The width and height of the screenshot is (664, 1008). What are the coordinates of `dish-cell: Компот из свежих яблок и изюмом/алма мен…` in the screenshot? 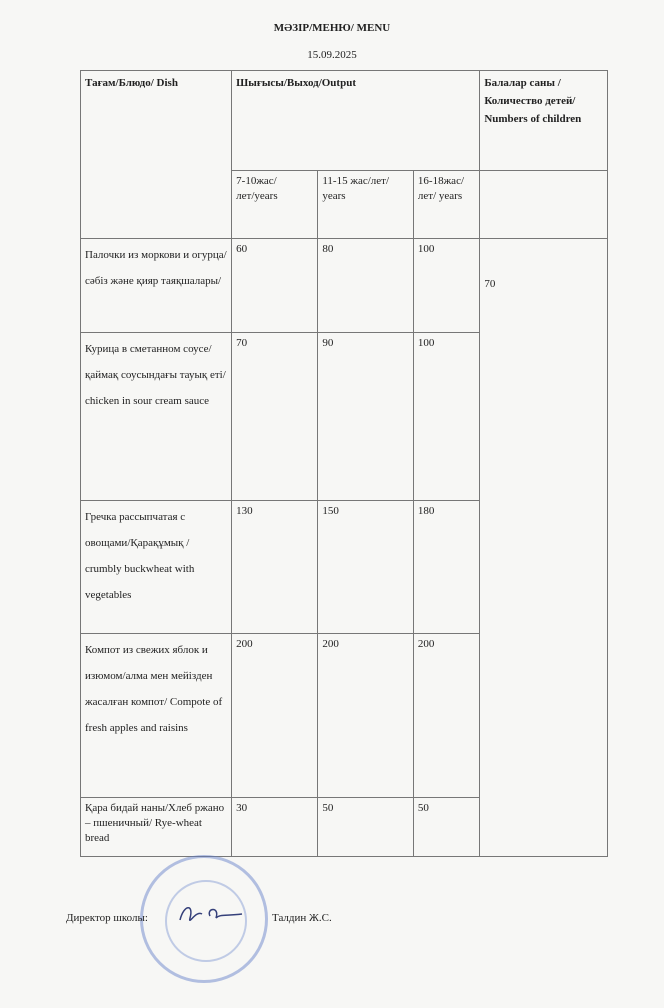 It's located at (156, 715).